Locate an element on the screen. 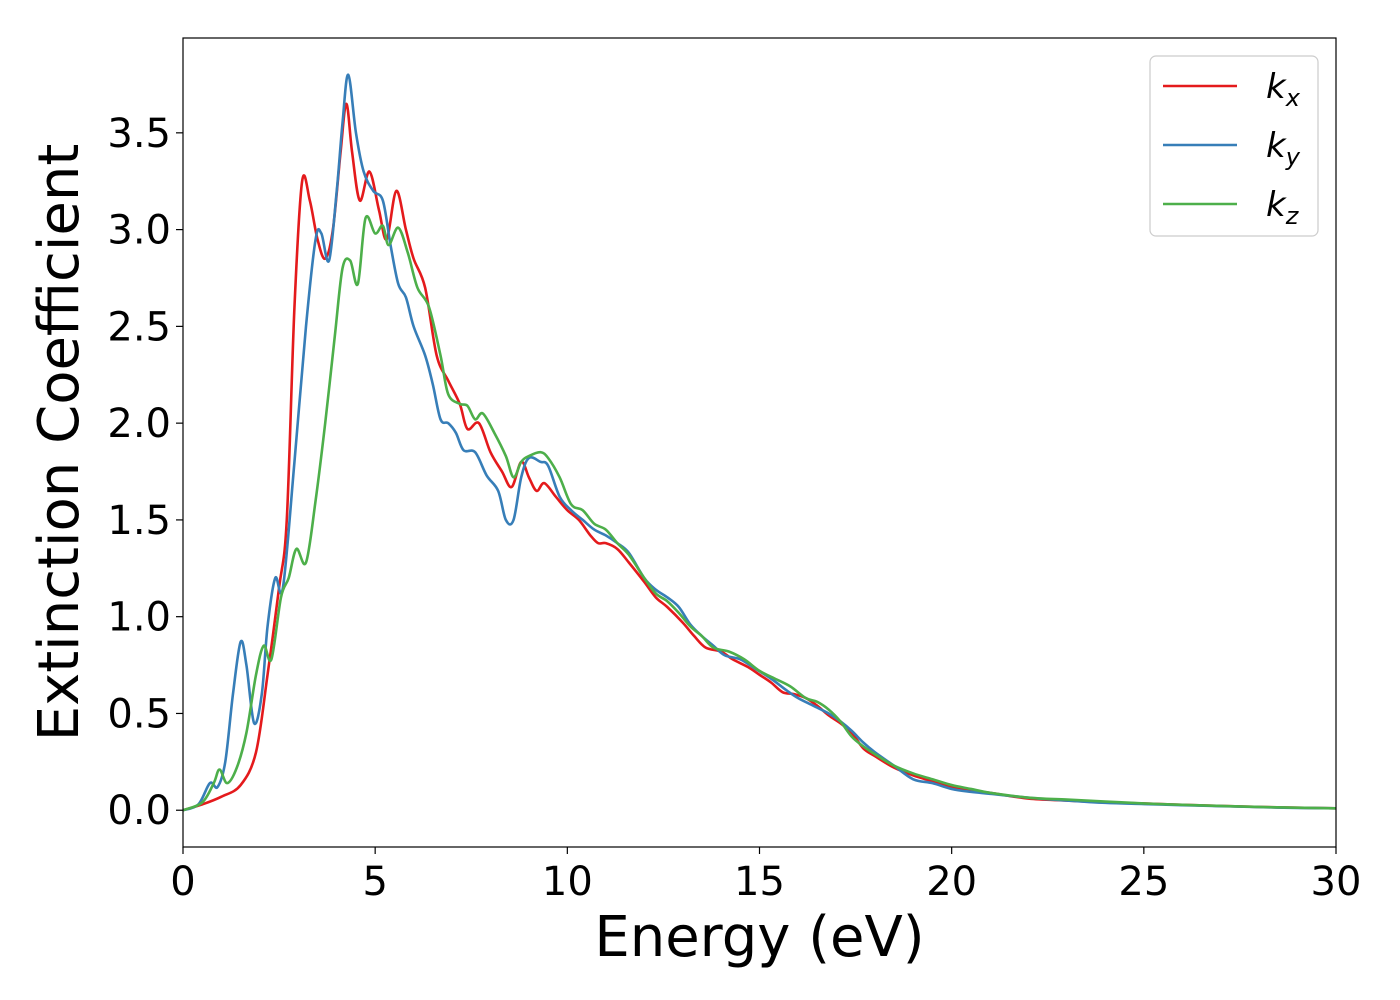  x-tick-label: 5 is located at coordinates (374, 882).